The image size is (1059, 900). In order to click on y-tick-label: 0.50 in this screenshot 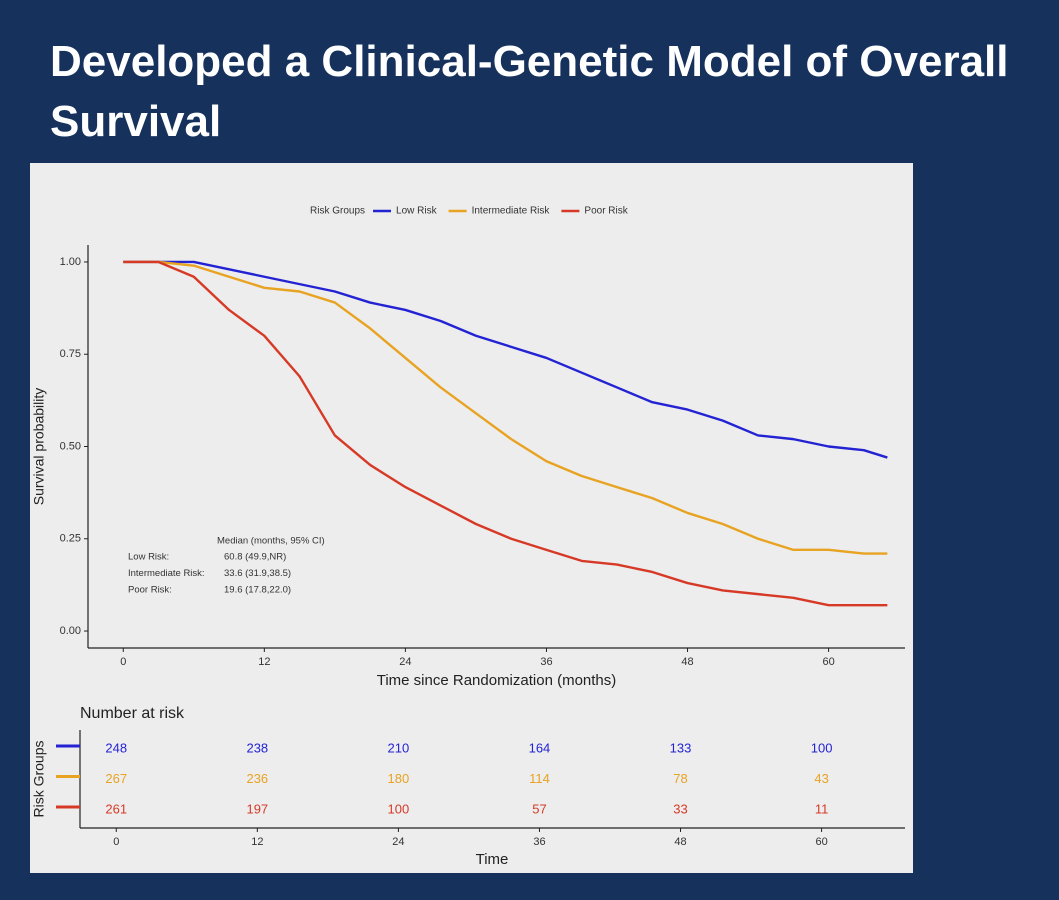, I will do `click(70, 446)`.